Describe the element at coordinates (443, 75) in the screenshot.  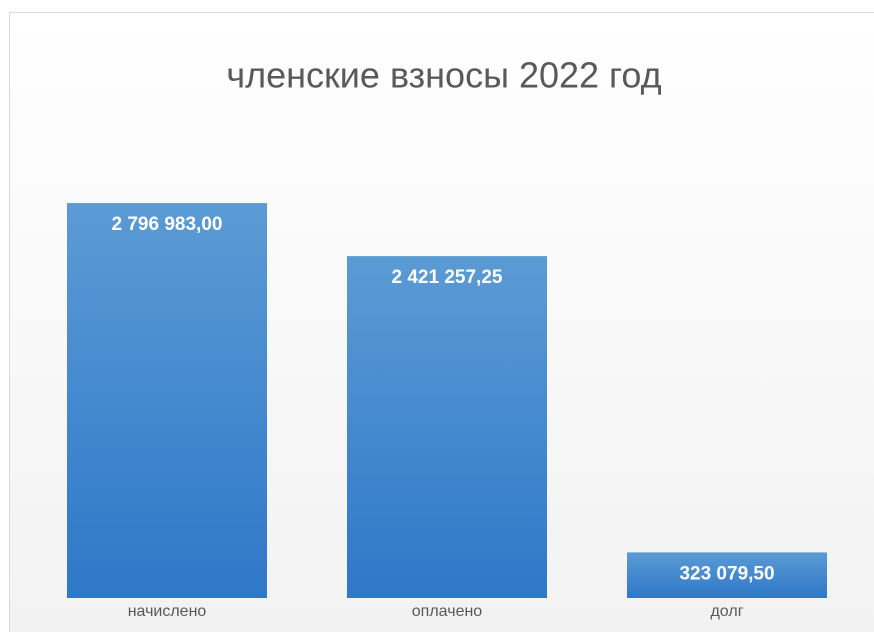
I see `chart-title: членские взносы 2022 год` at that location.